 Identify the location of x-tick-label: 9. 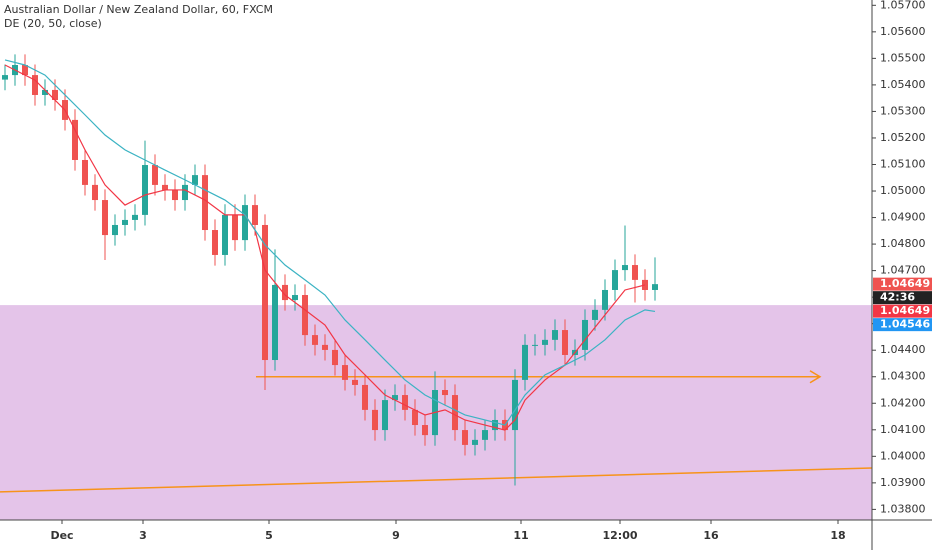
(396, 535).